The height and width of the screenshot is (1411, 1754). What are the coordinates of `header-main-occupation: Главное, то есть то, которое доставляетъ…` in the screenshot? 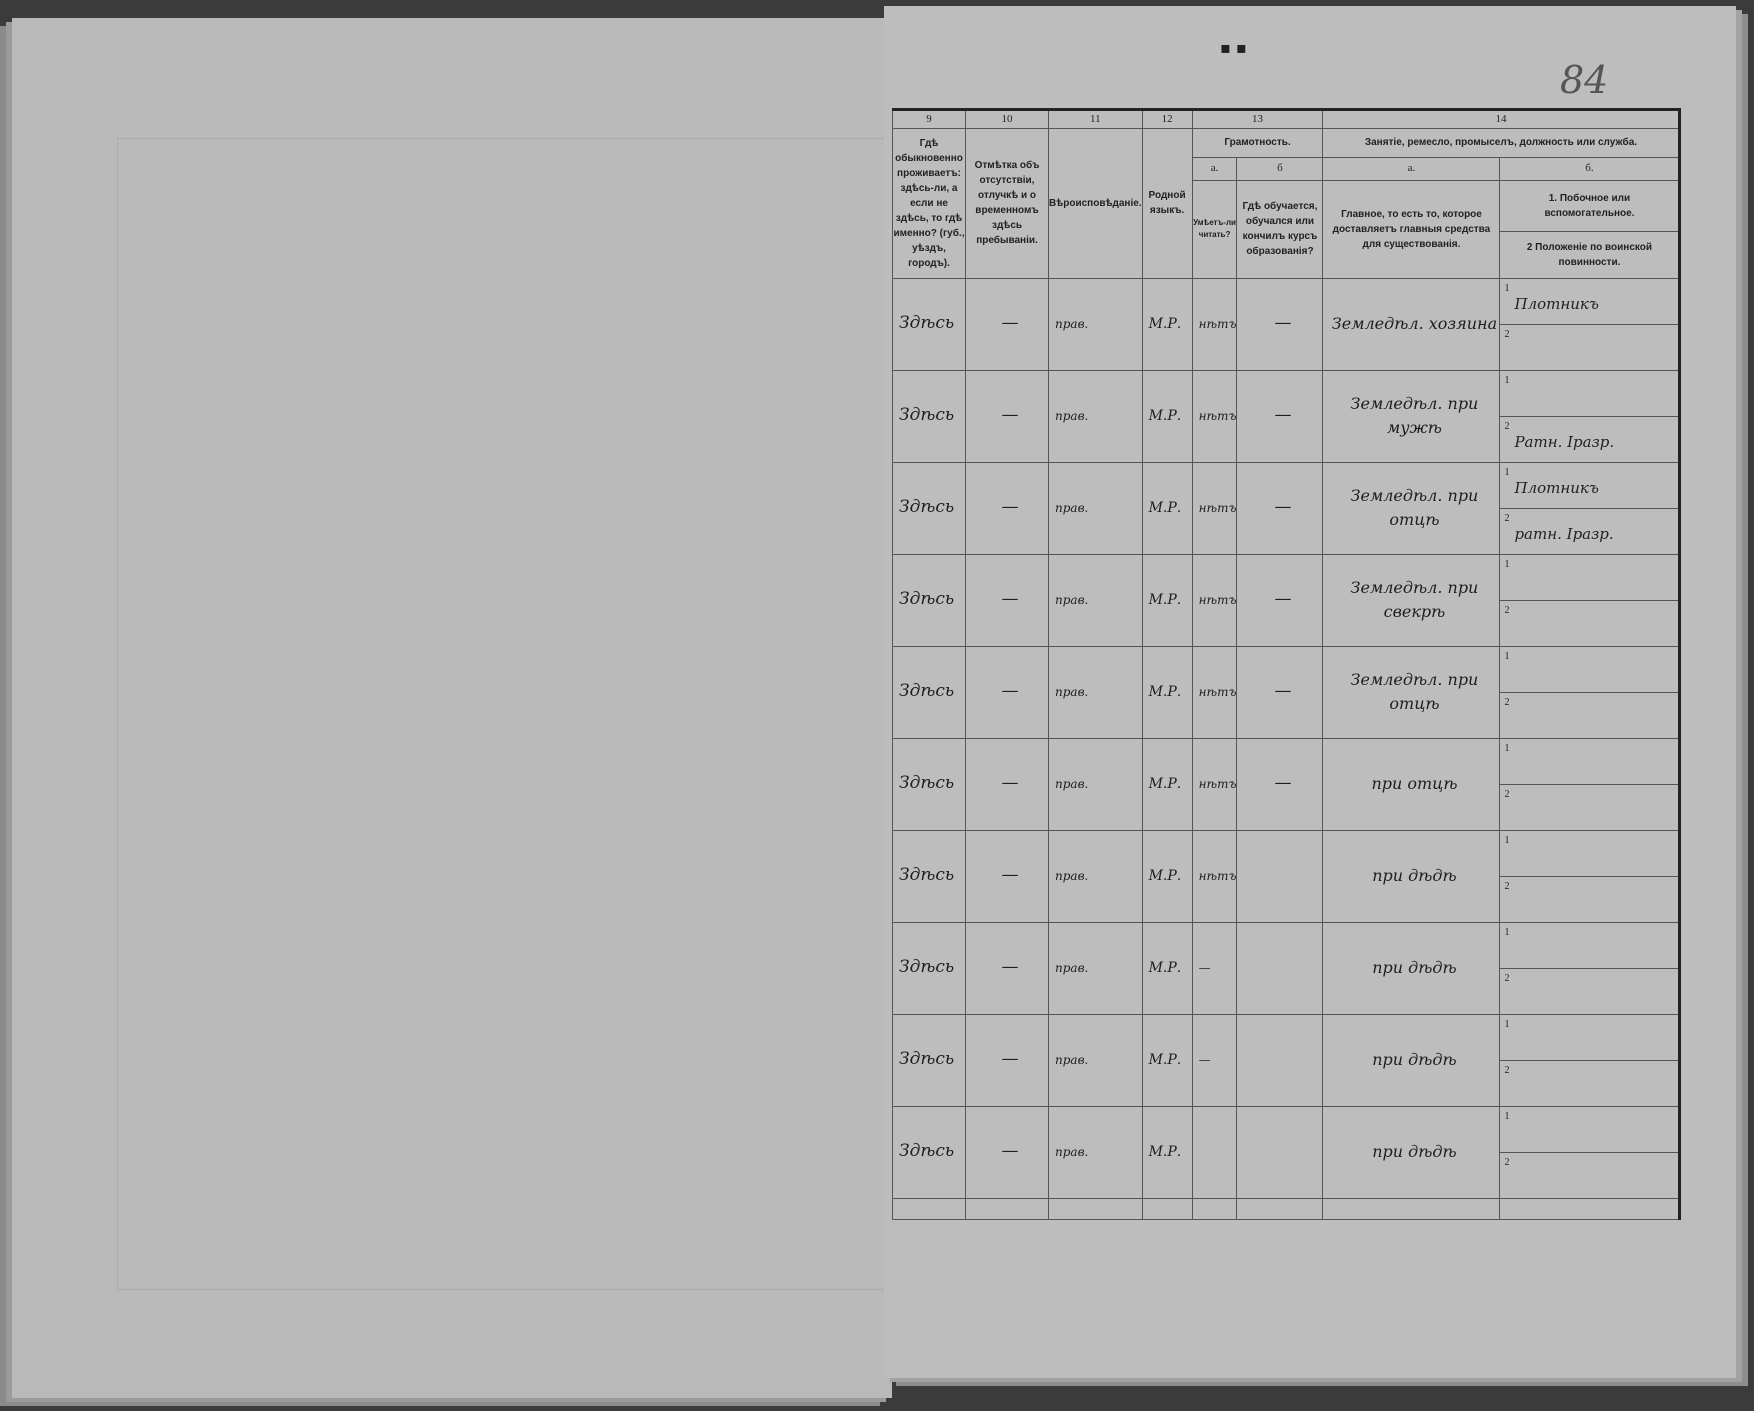 It's located at (1411, 229).